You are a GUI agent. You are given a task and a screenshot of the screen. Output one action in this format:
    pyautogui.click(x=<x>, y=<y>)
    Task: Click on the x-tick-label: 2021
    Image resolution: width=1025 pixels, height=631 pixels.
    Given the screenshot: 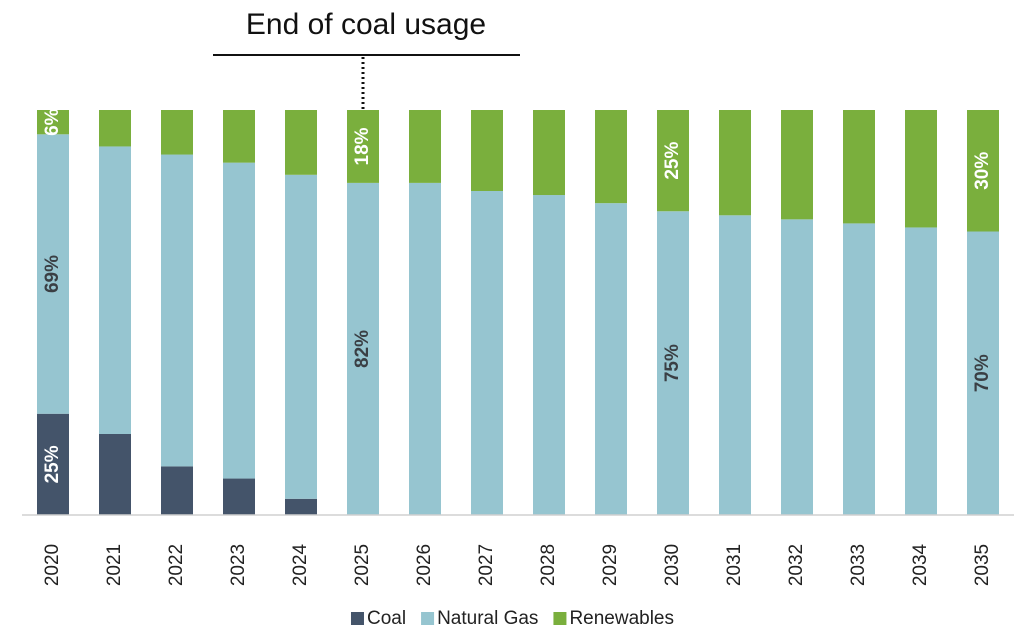 What is the action you would take?
    pyautogui.click(x=114, y=565)
    